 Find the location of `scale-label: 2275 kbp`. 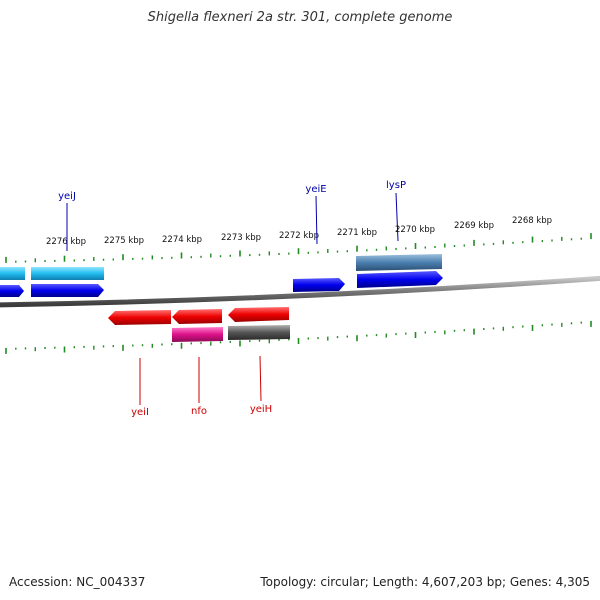

scale-label: 2275 kbp is located at coordinates (124, 241).